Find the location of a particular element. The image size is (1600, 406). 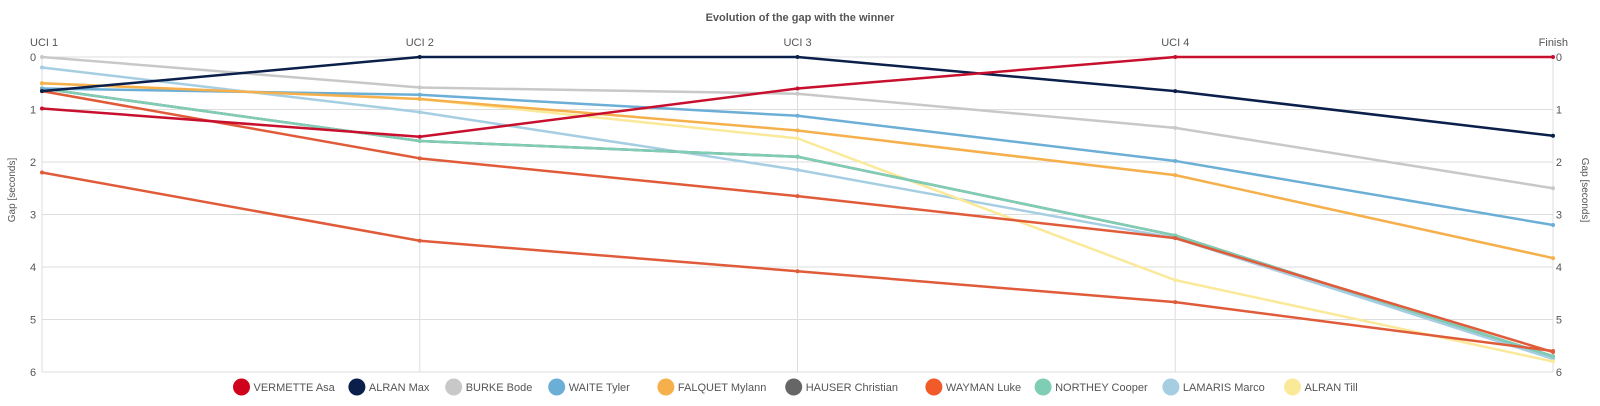

legend-item: HAUSER Christian is located at coordinates (841, 387).